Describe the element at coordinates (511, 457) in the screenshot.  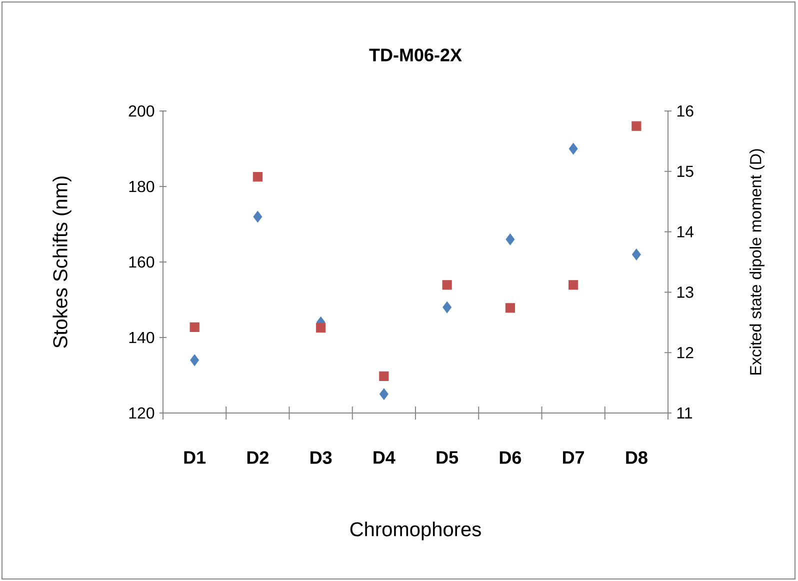
I see `x-tick-label: D6` at that location.